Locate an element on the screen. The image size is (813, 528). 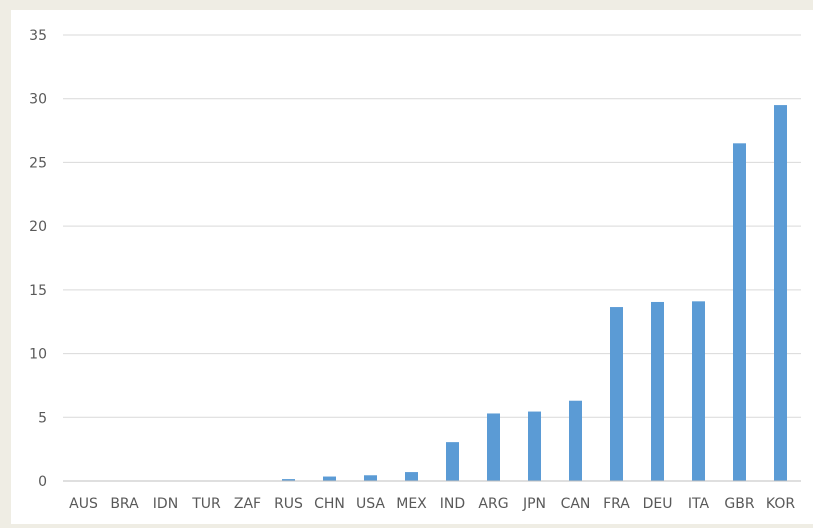
x-tick-label: AUS is located at coordinates (83, 504).